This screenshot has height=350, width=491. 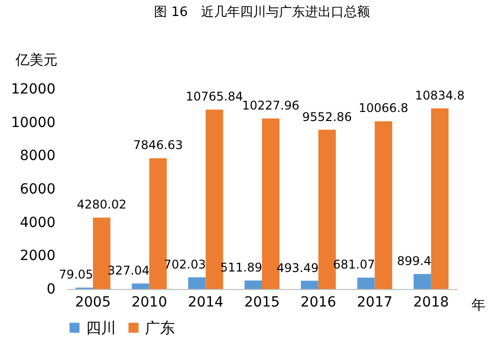 What do you see at coordinates (374, 302) in the screenshot?
I see `x-tick-label: 2017` at bounding box center [374, 302].